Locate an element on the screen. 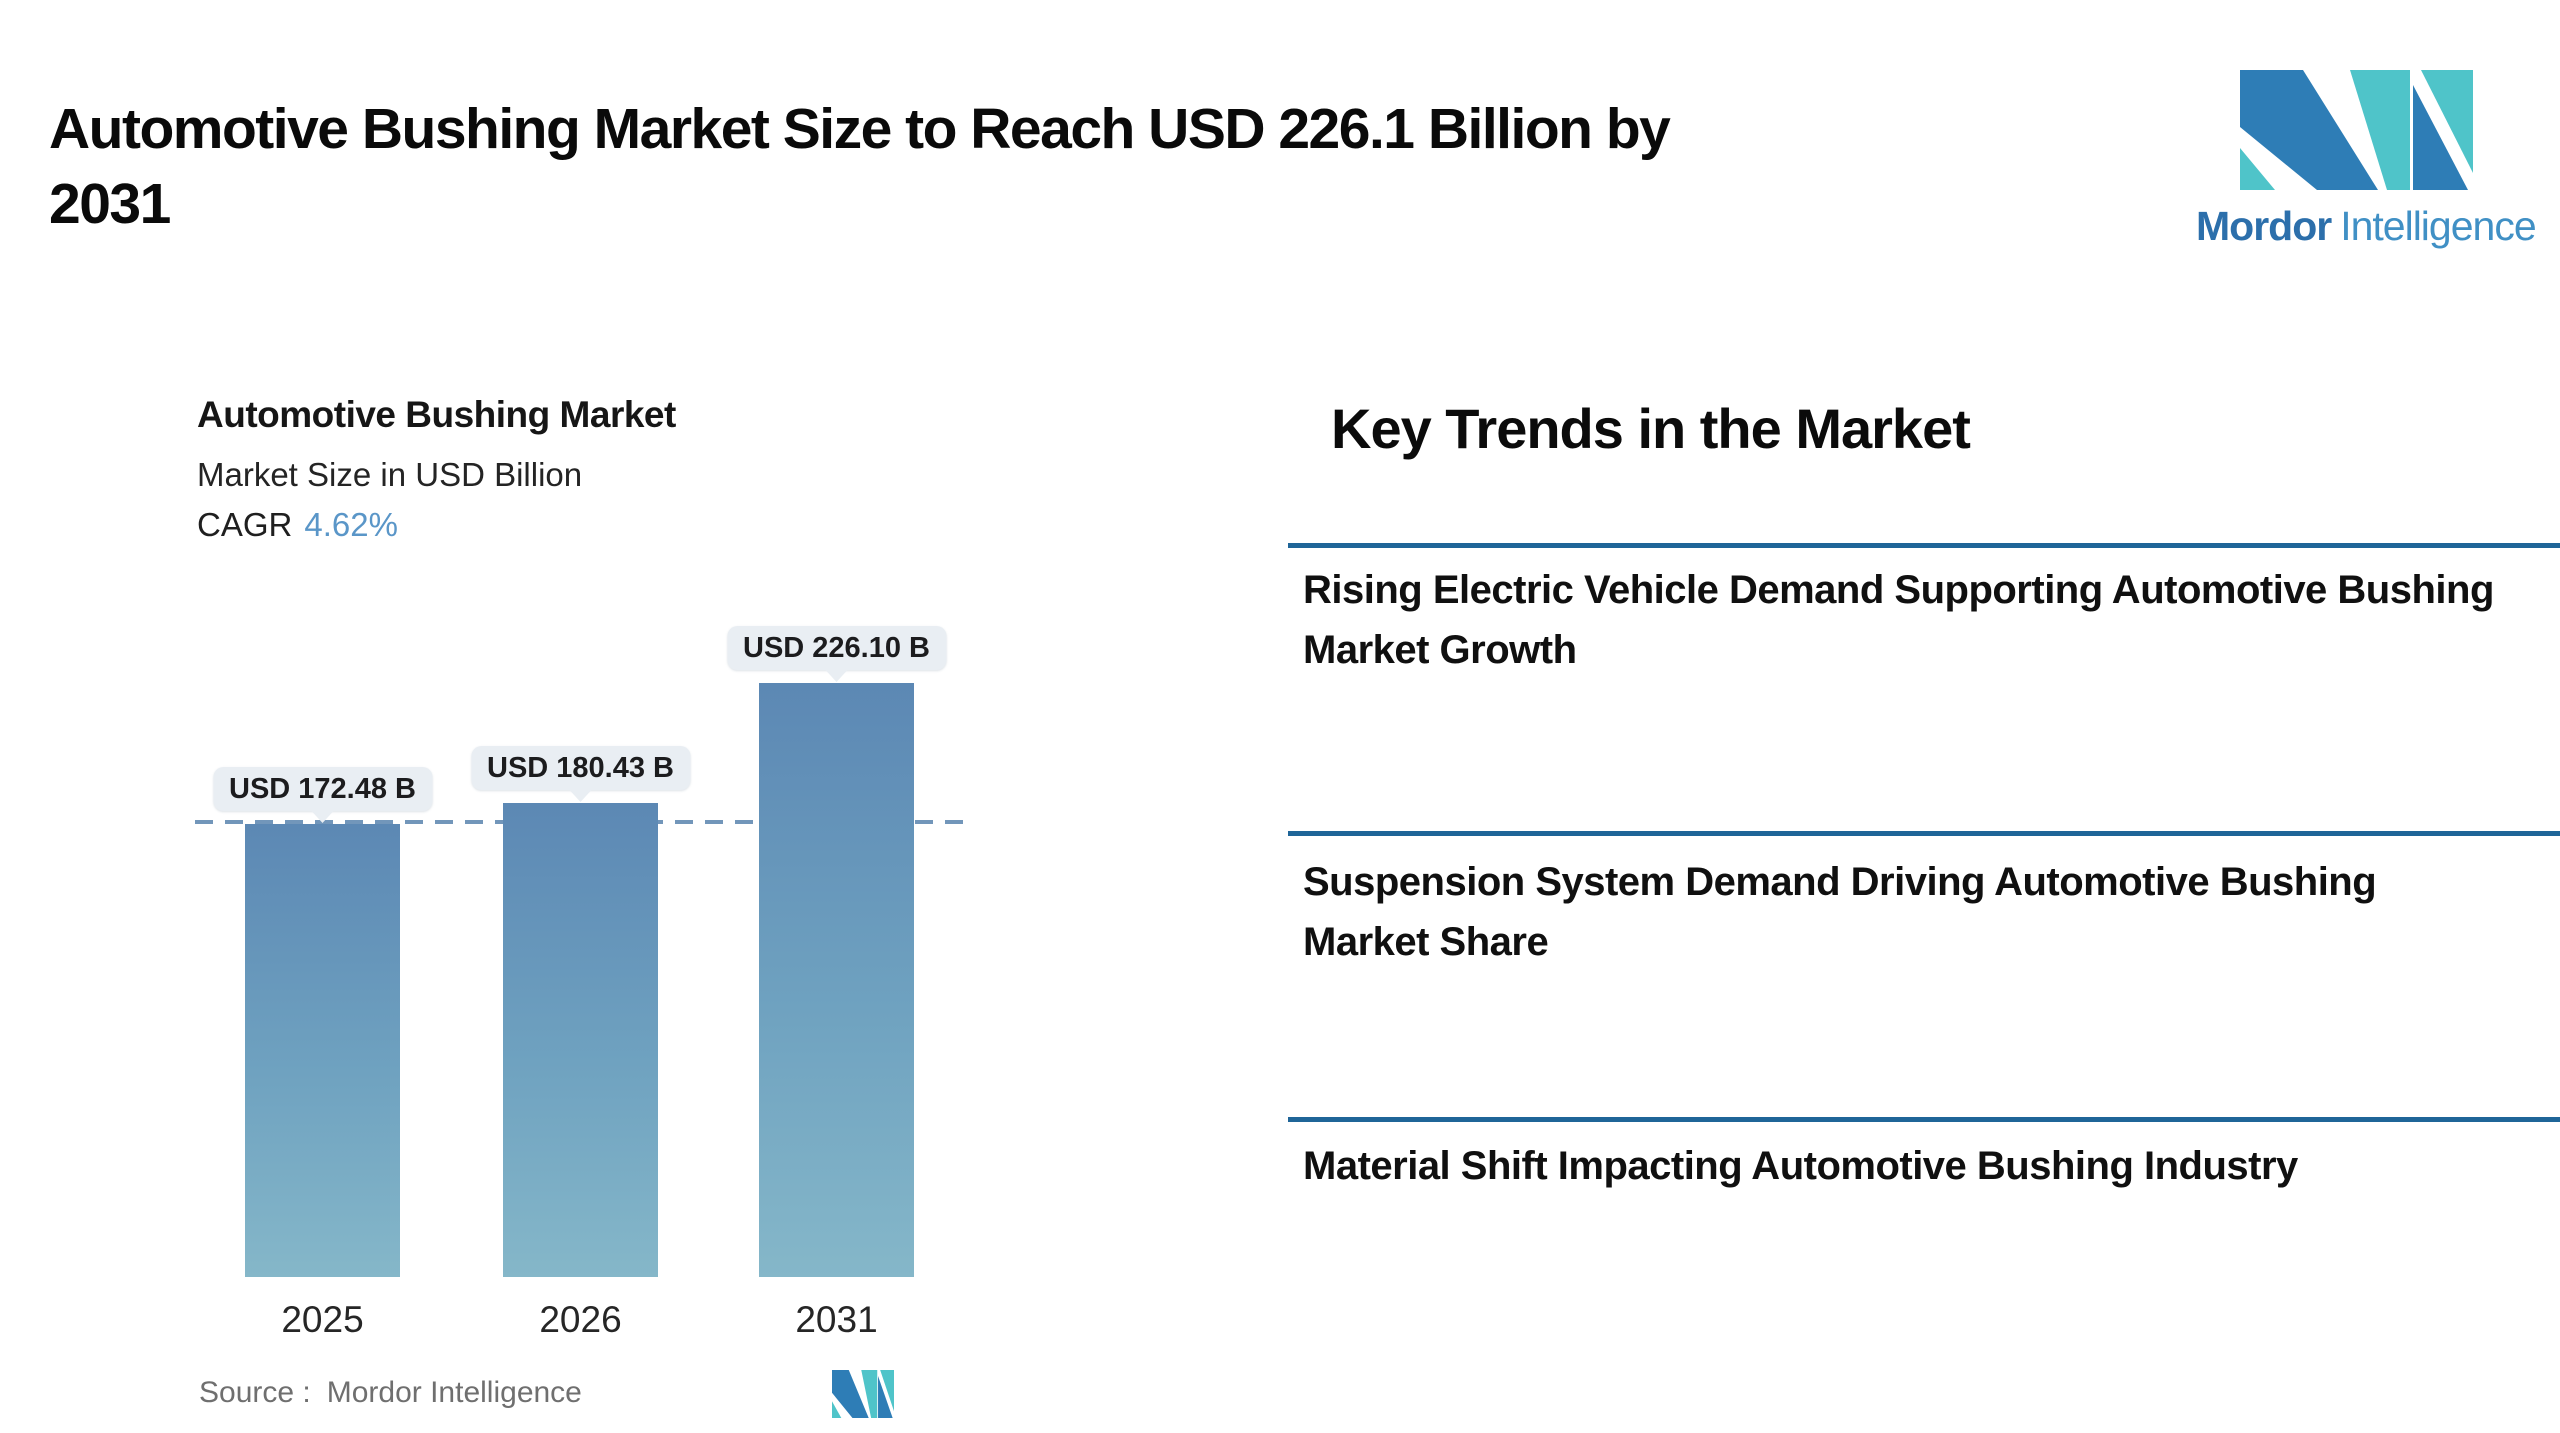  bar-group: USD 172.48 B 2025 is located at coordinates (322, 1053).